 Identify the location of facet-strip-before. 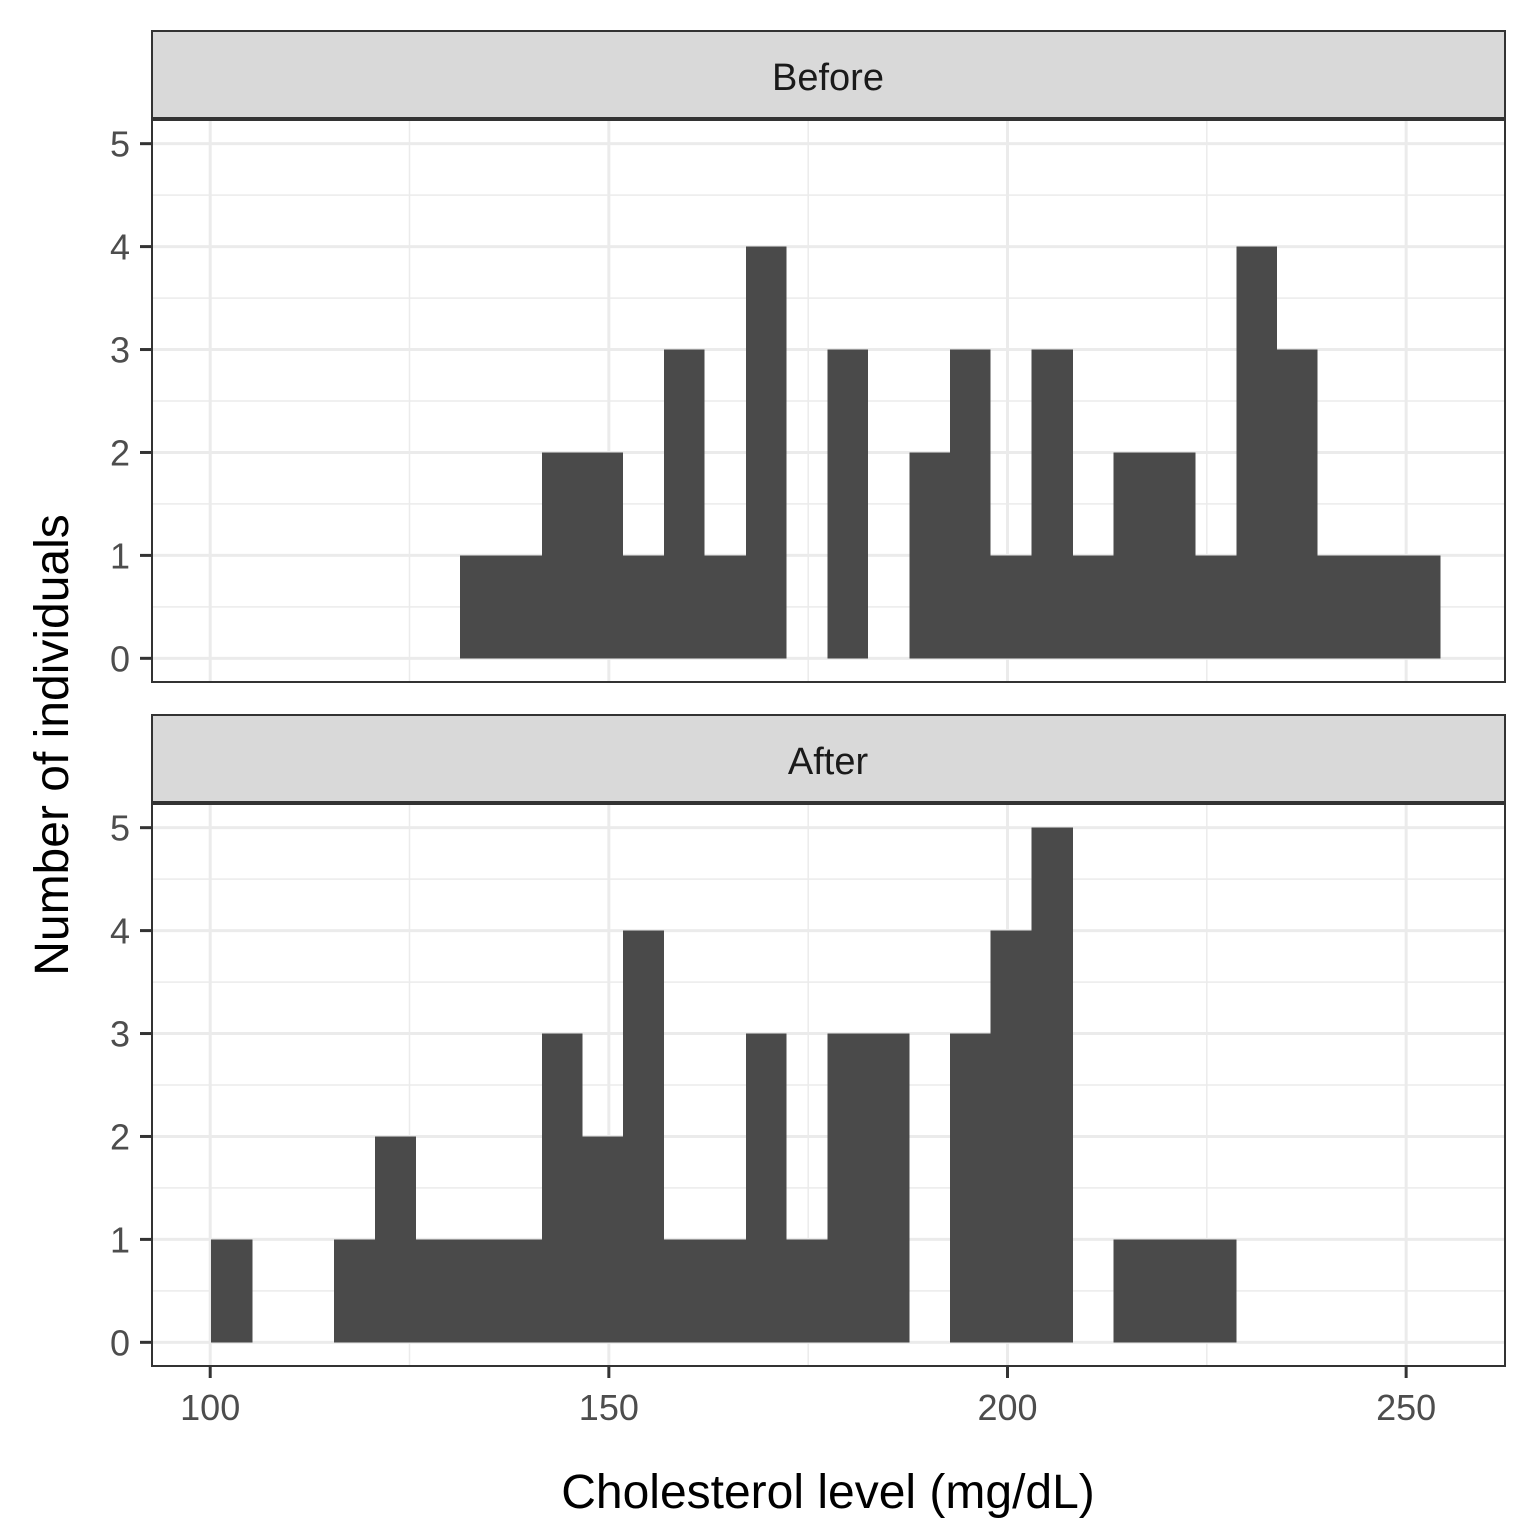
(828, 74).